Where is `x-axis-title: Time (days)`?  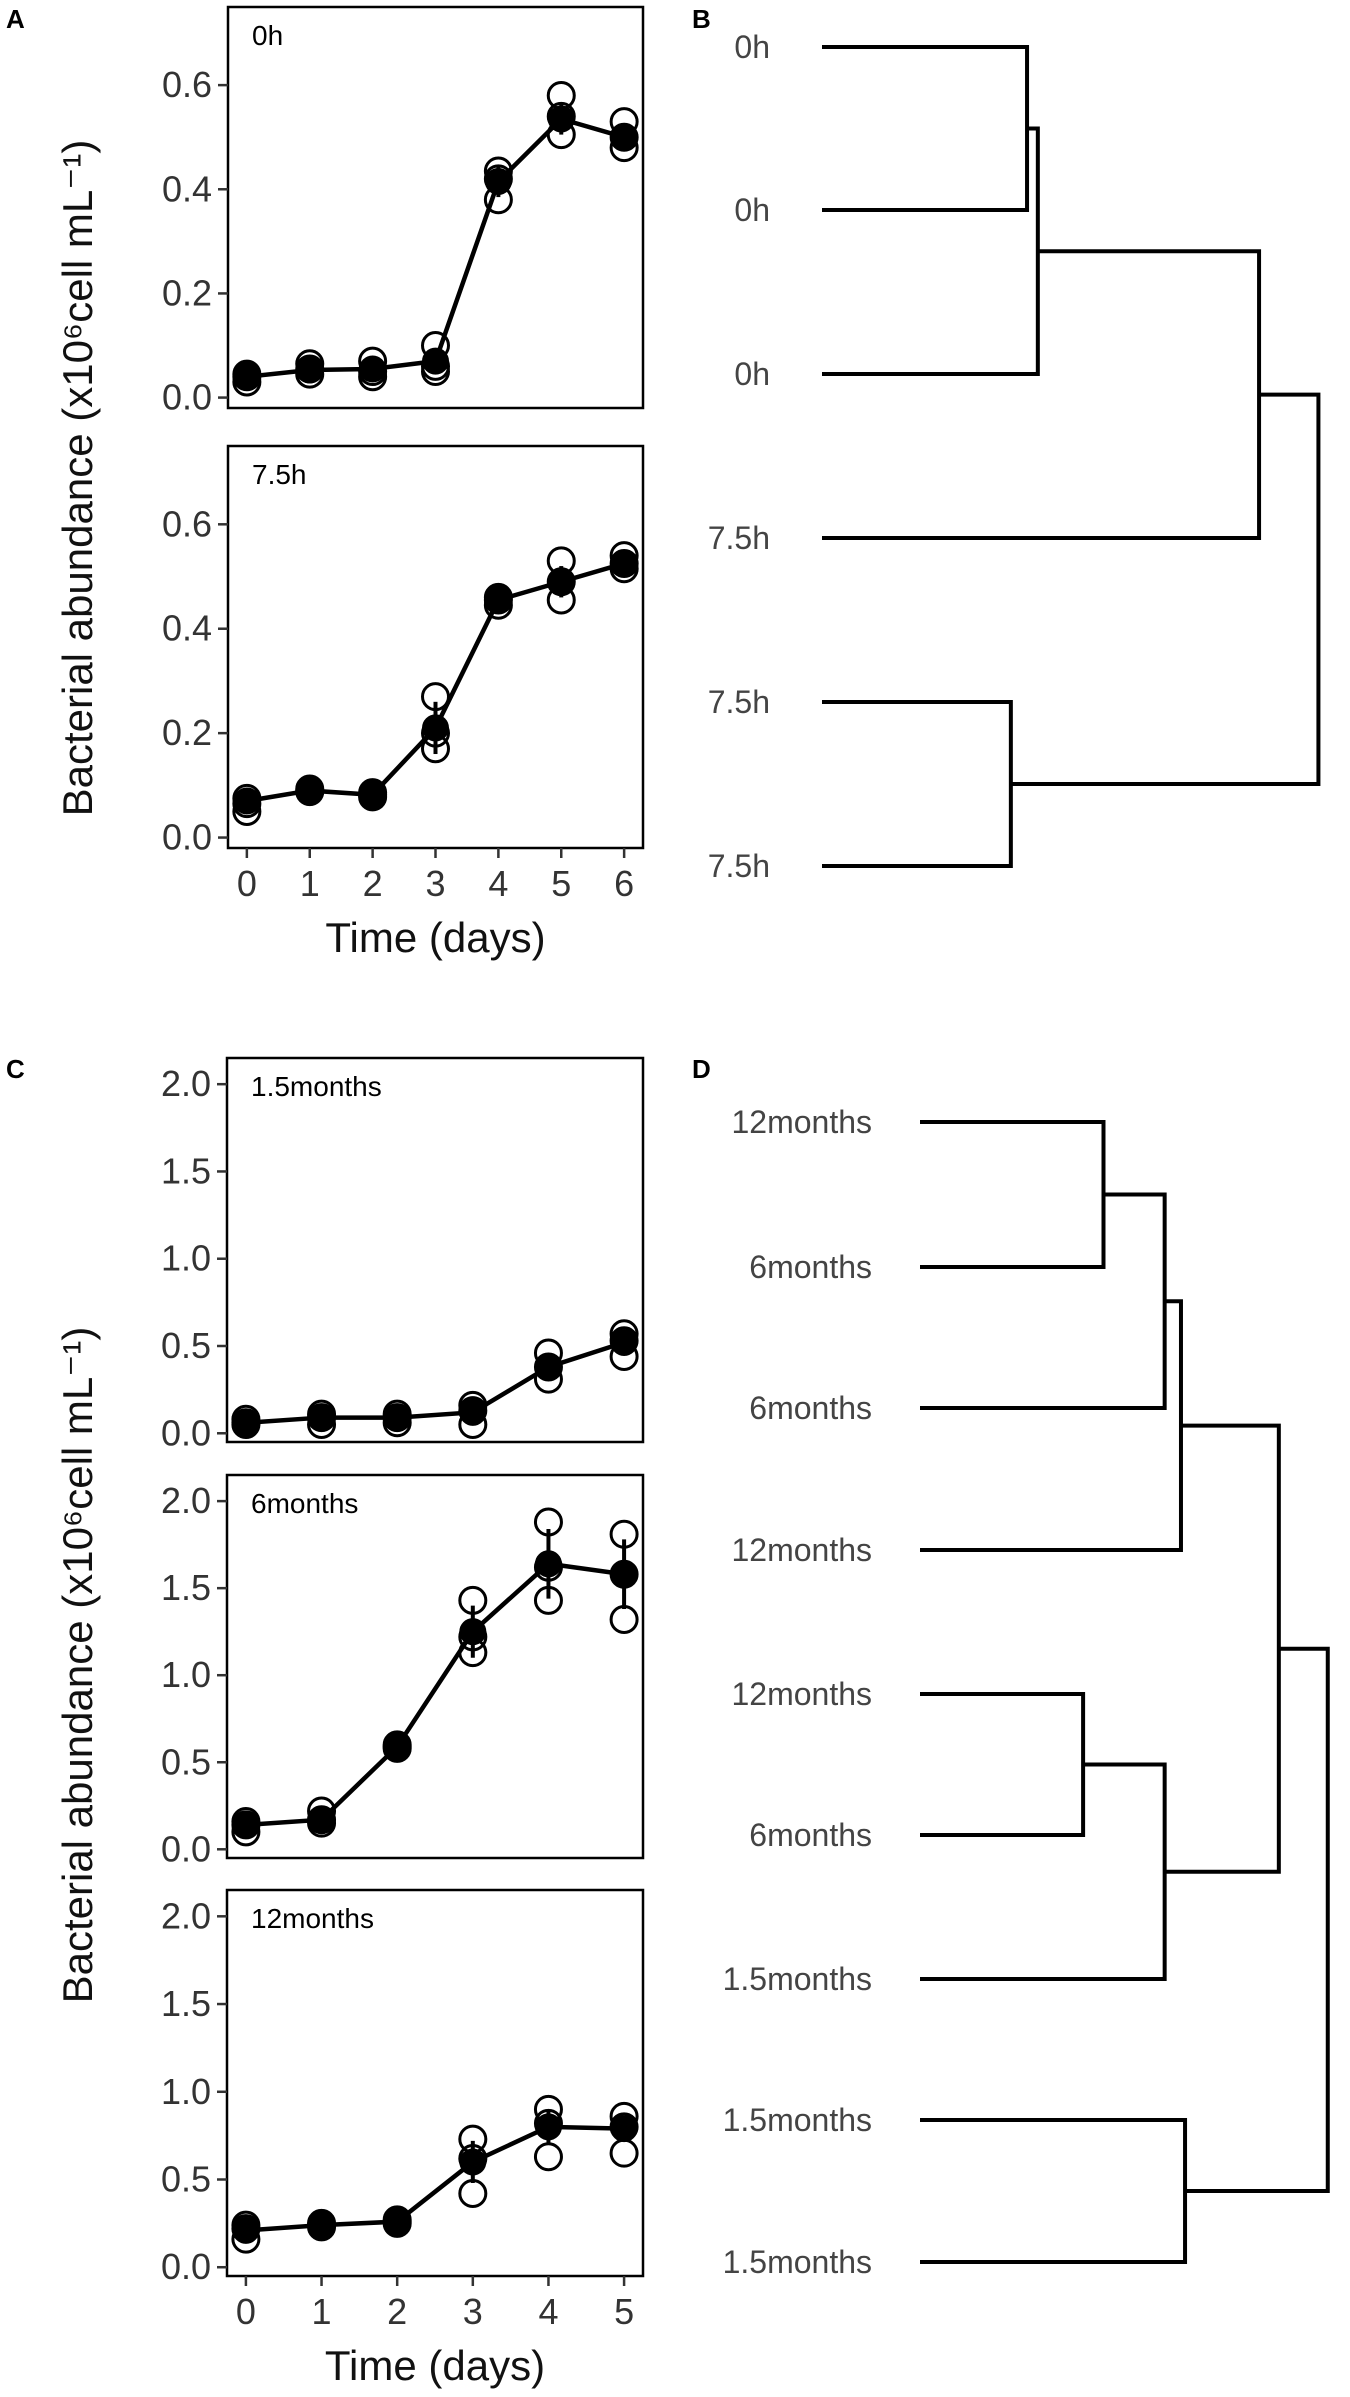 x-axis-title: Time (days) is located at coordinates (435, 2365).